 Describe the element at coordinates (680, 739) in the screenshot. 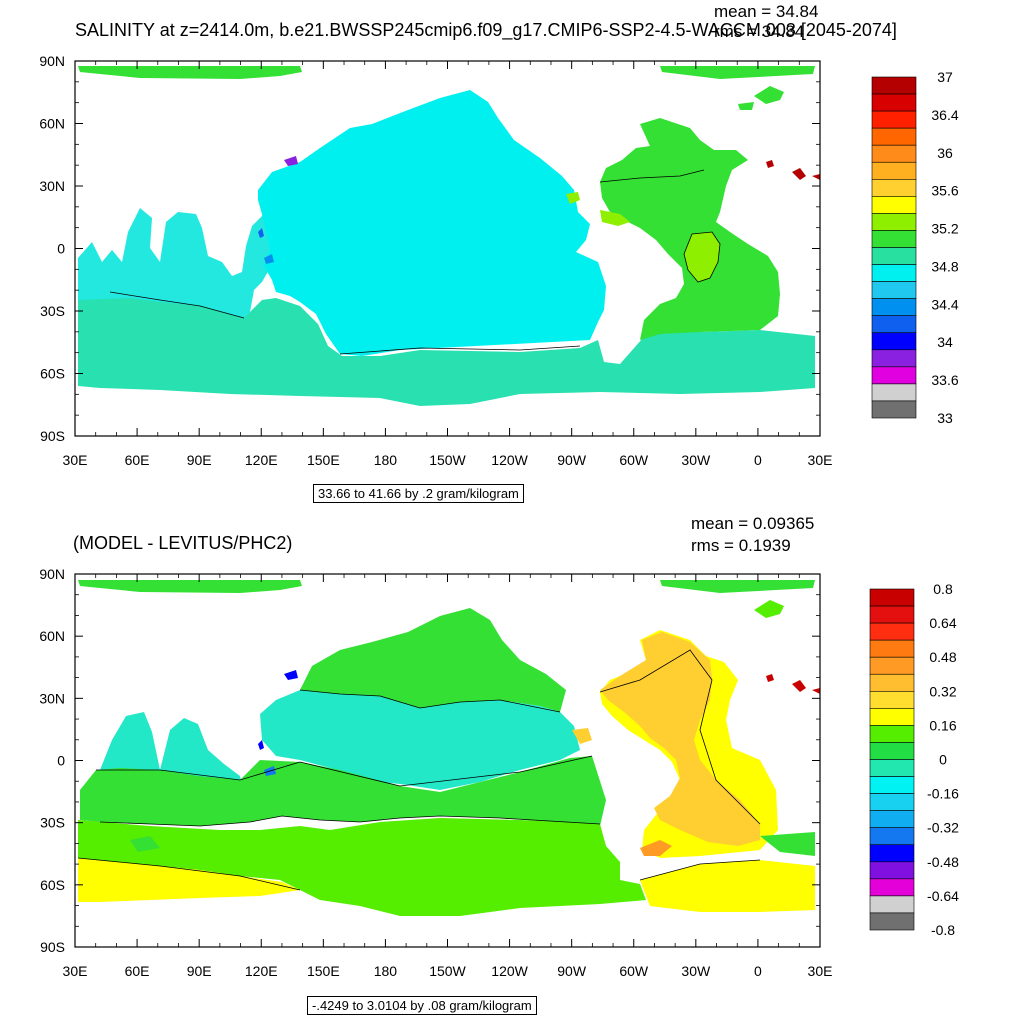

I see `bottom-atlantic-orange` at that location.